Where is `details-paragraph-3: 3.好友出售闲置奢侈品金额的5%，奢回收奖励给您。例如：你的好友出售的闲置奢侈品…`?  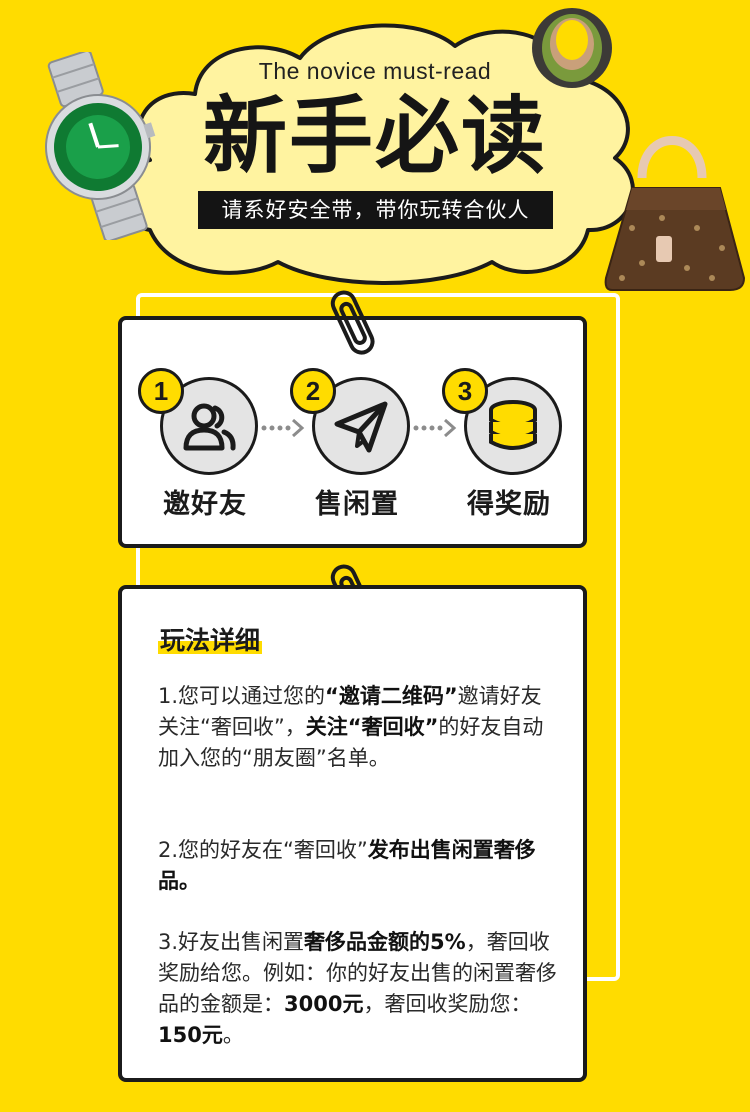 details-paragraph-3: 3.好友出售闲置奢侈品金额的5%，奢回收奖励给您。例如：你的好友出售的闲置奢侈品… is located at coordinates (358, 989).